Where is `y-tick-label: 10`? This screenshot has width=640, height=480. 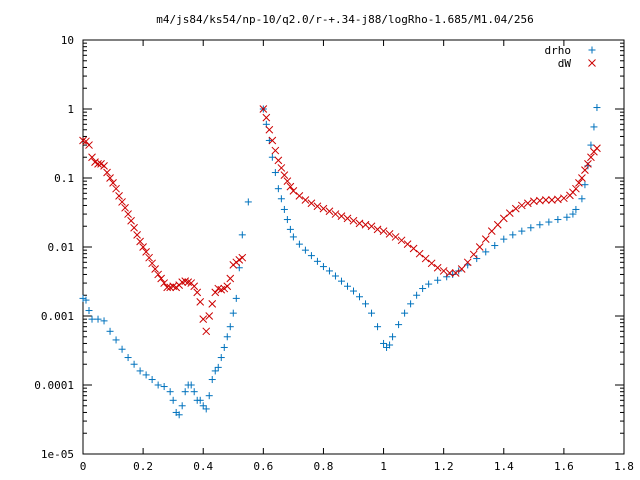 y-tick-label: 10 is located at coordinates (67, 40).